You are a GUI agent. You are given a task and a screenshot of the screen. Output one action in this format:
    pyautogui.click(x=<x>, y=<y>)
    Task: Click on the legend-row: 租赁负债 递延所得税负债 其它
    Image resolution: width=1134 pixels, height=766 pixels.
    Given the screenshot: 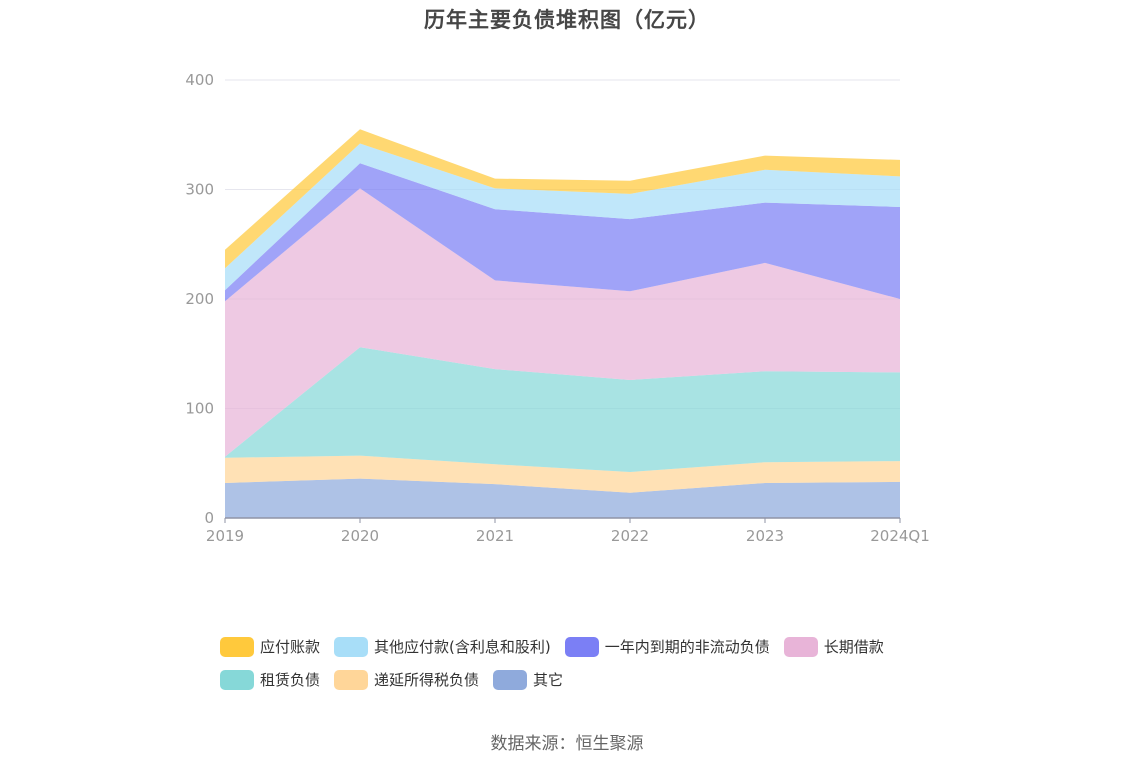 What is the action you would take?
    pyautogui.click(x=580, y=679)
    